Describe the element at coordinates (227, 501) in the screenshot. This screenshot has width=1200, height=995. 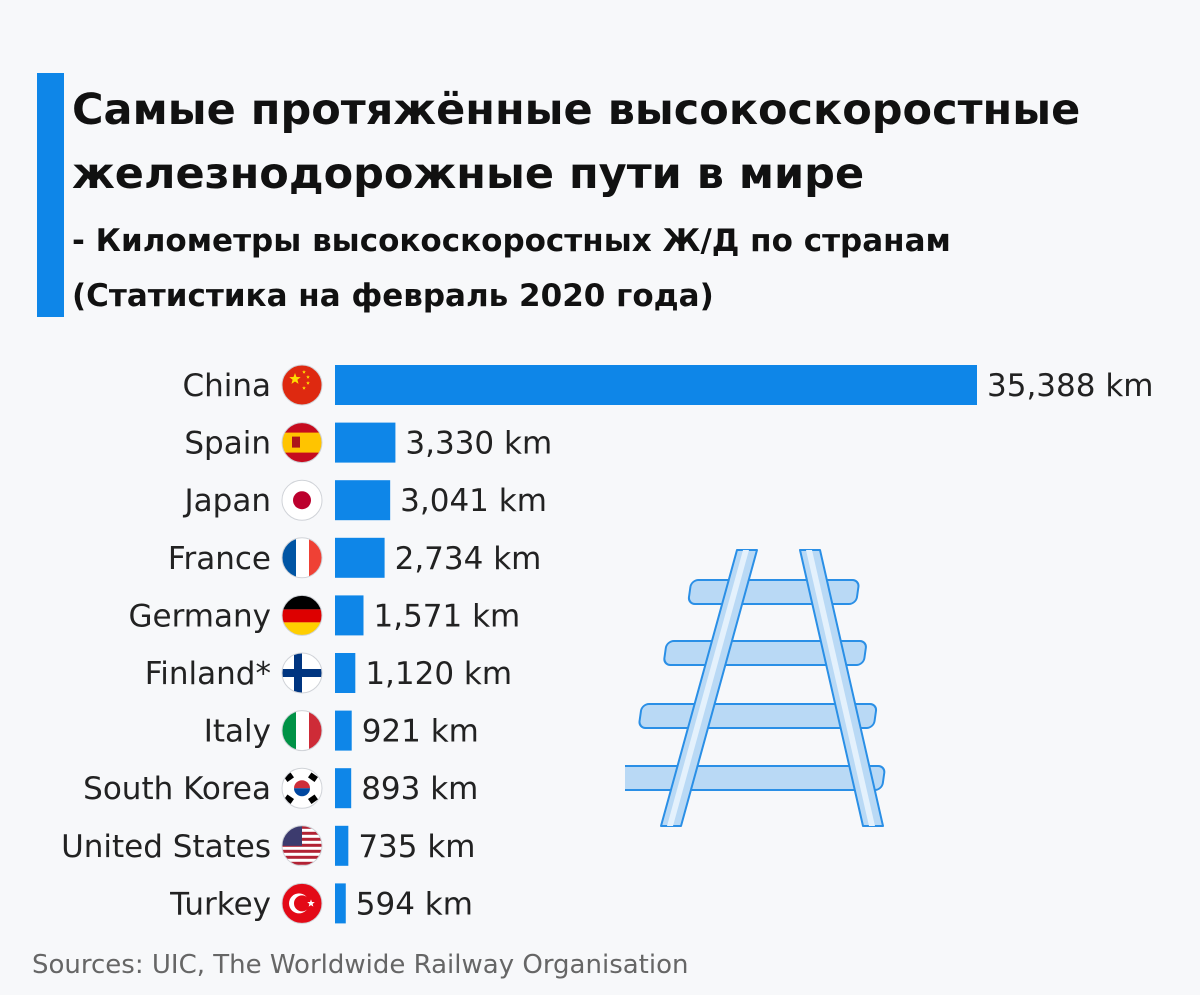
I see `category-label: Japan` at that location.